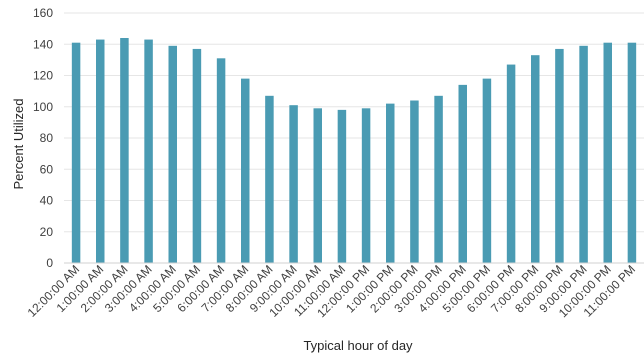 The width and height of the screenshot is (644, 355). What do you see at coordinates (43, 76) in the screenshot?
I see `y-tick-label: 120` at bounding box center [43, 76].